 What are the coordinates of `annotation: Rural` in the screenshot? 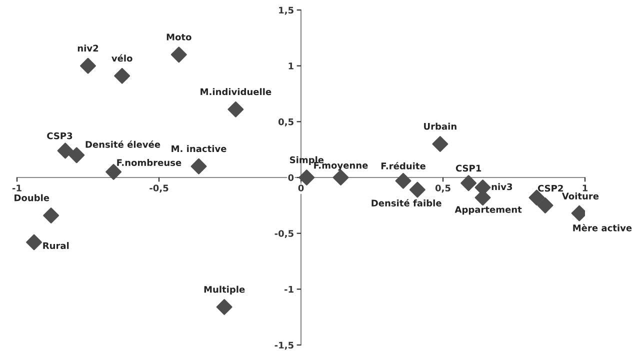 It's located at (56, 246).